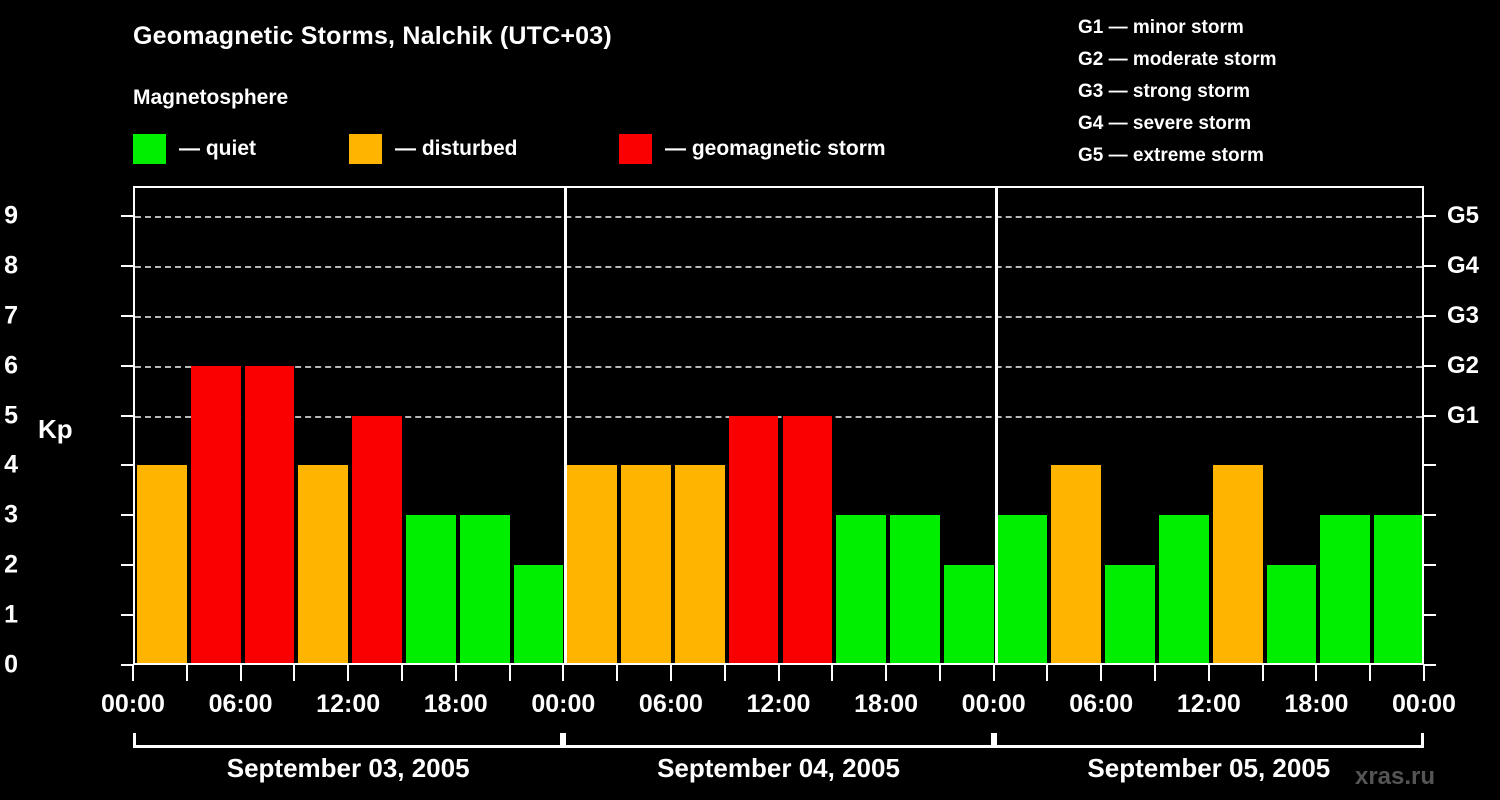  What do you see at coordinates (1164, 91) in the screenshot?
I see `g-legend-row-3: G3 — strong storm` at bounding box center [1164, 91].